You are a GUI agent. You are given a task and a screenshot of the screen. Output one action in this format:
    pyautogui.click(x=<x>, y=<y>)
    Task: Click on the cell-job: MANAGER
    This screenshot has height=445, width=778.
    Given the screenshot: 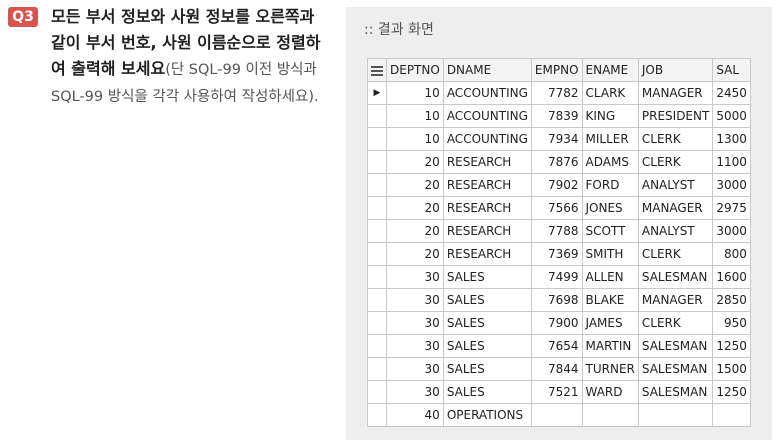 What is the action you would take?
    pyautogui.click(x=675, y=93)
    